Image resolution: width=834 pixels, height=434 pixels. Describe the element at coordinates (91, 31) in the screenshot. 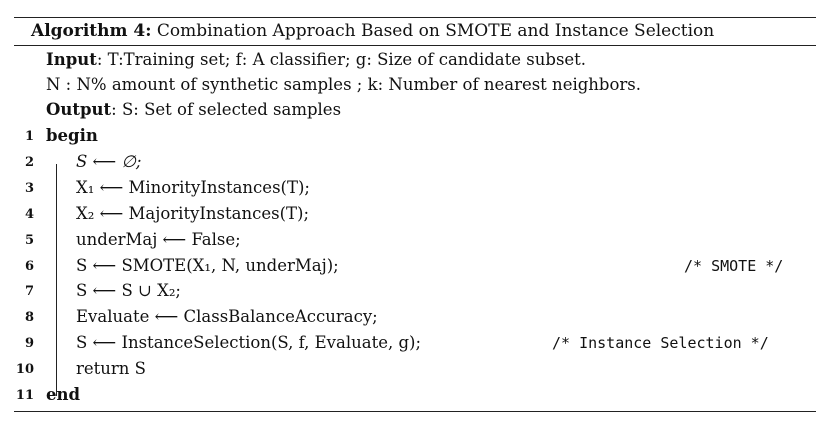

I see `algorithm-label: Algorithm 4:` at that location.